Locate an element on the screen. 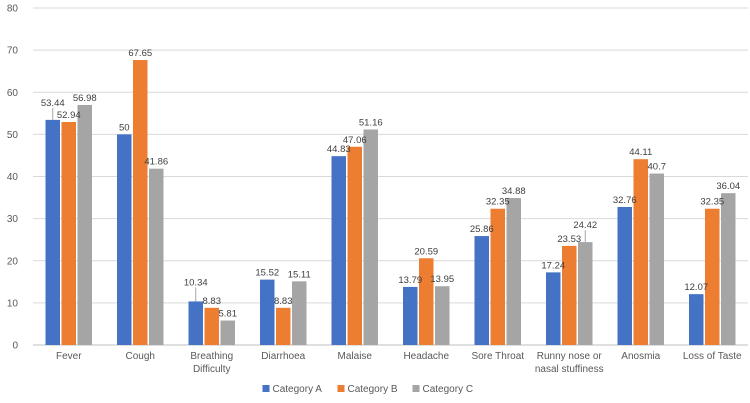 This screenshot has width=750, height=403. category-label: Breathing is located at coordinates (211, 356).